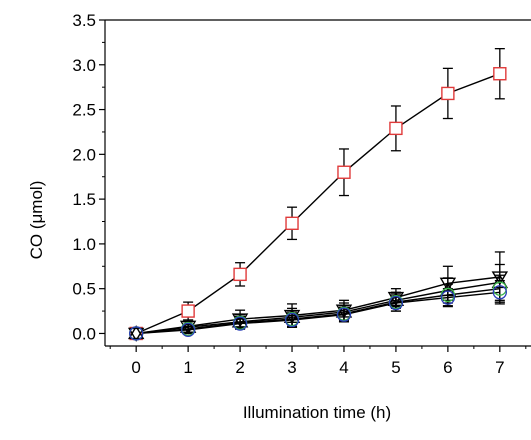 The width and height of the screenshot is (531, 440). What do you see at coordinates (447, 367) in the screenshot?
I see `x-tick-label: 6` at bounding box center [447, 367].